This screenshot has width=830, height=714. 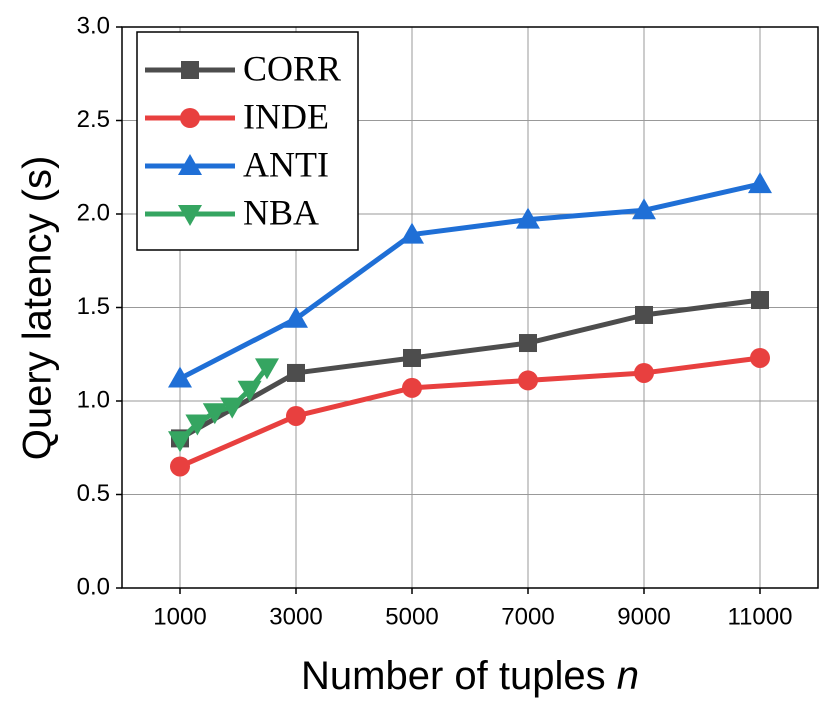 I want to click on x-tick-label: 3000, so click(x=295, y=616).